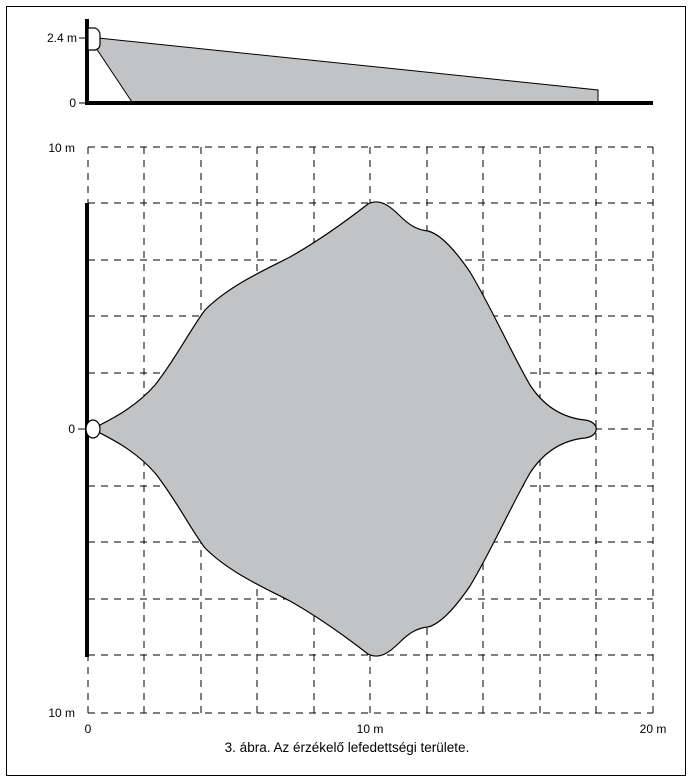  I want to click on top-sensor-icon, so click(93, 429).